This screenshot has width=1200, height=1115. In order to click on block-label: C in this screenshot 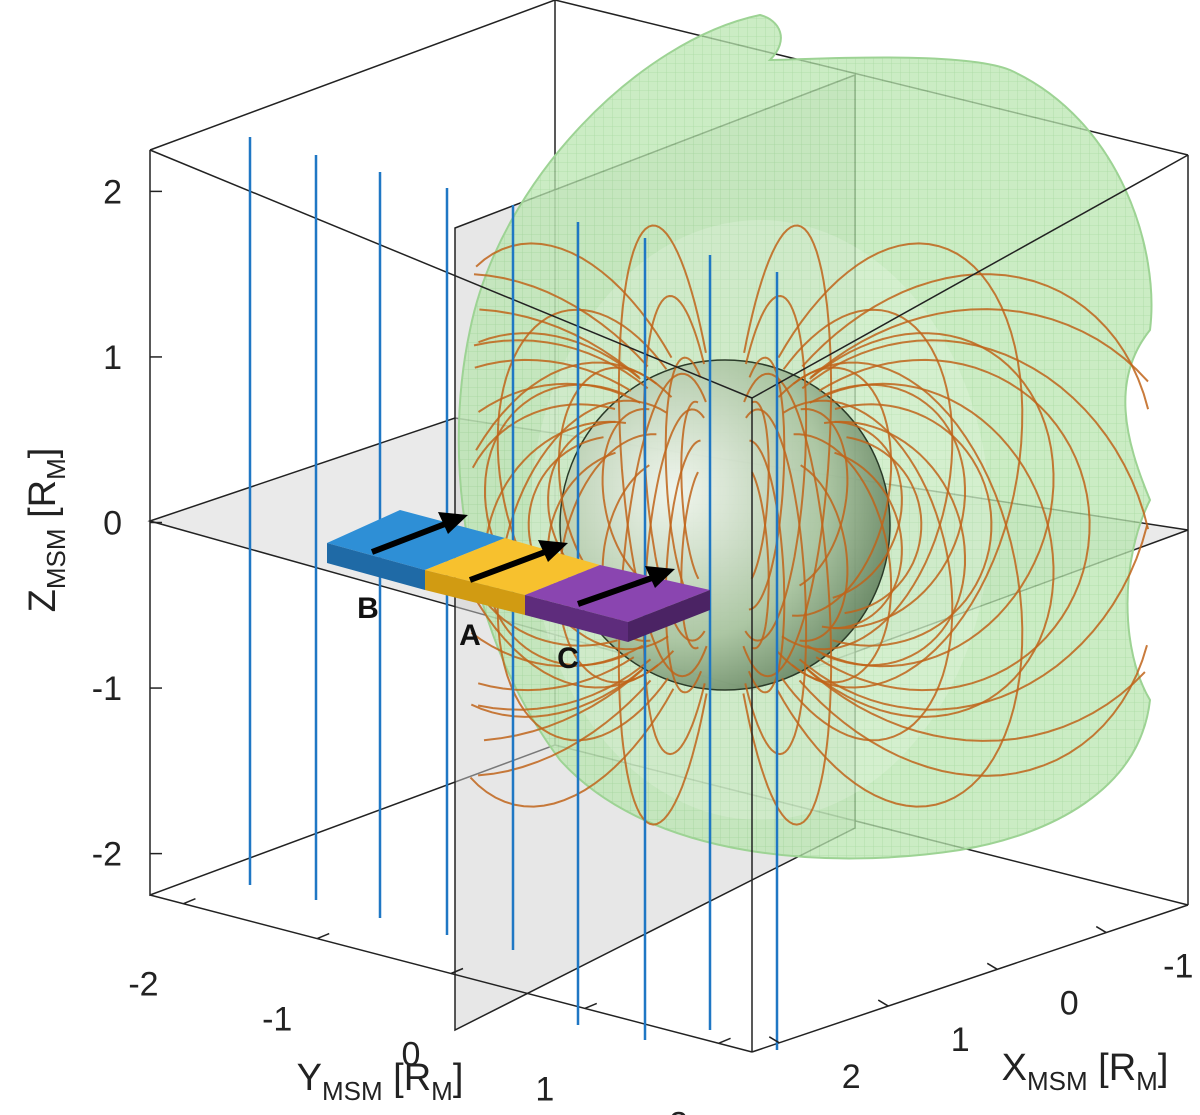, I will do `click(568, 658)`.